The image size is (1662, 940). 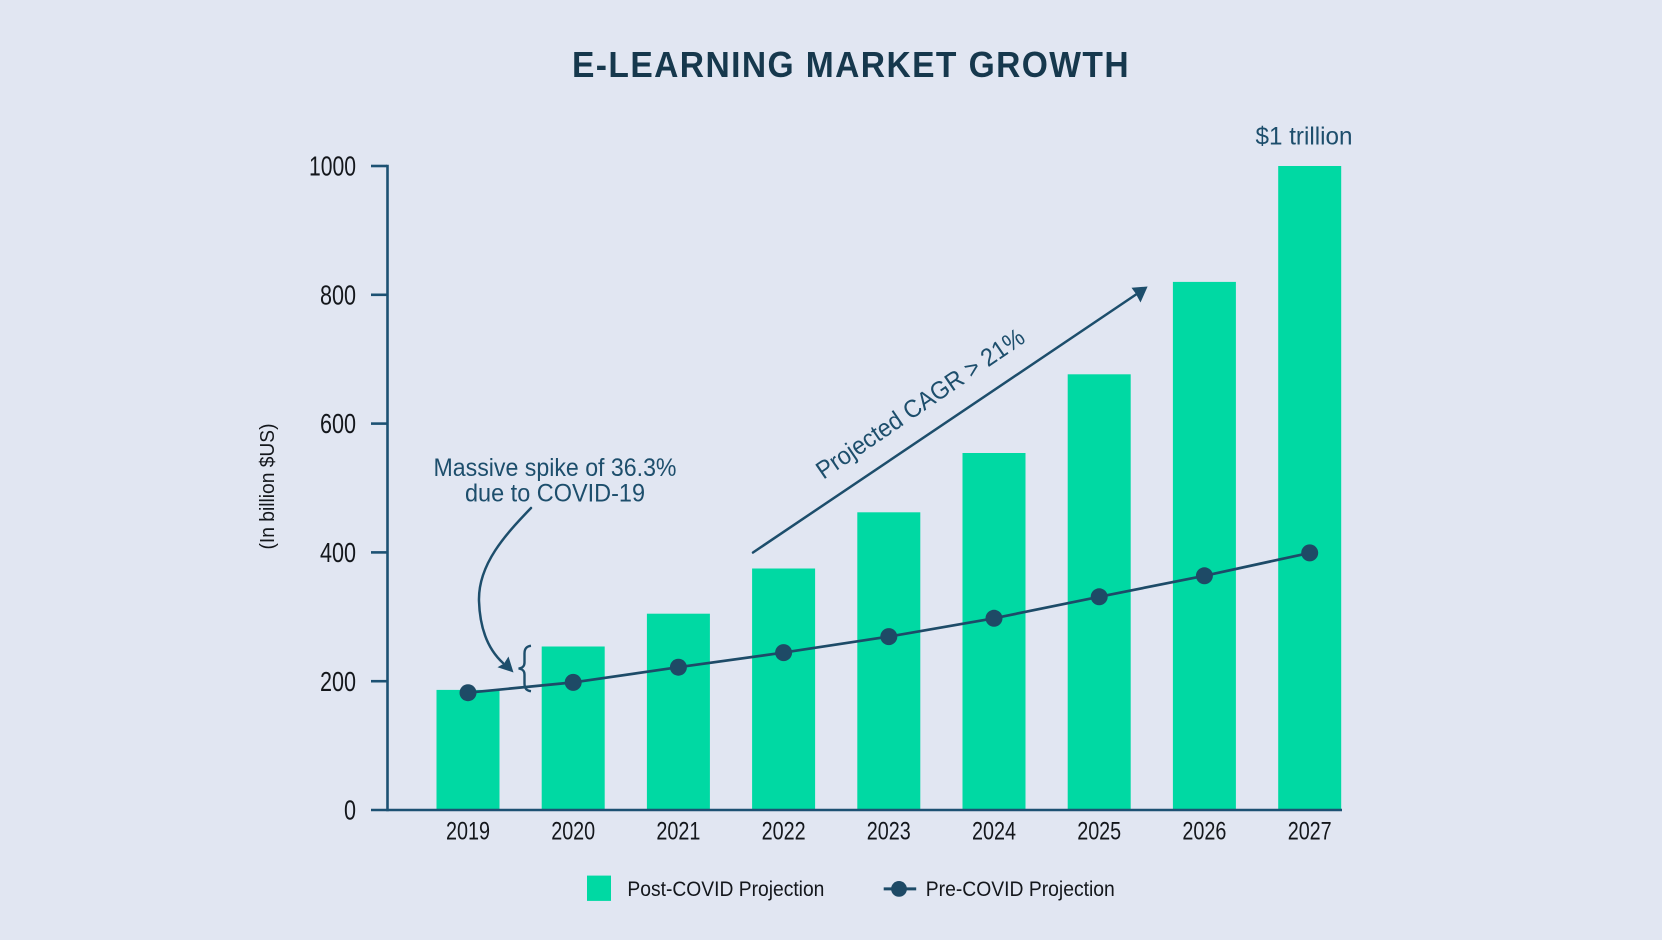 What do you see at coordinates (1310, 832) in the screenshot?
I see `svg-text: 2027` at bounding box center [1310, 832].